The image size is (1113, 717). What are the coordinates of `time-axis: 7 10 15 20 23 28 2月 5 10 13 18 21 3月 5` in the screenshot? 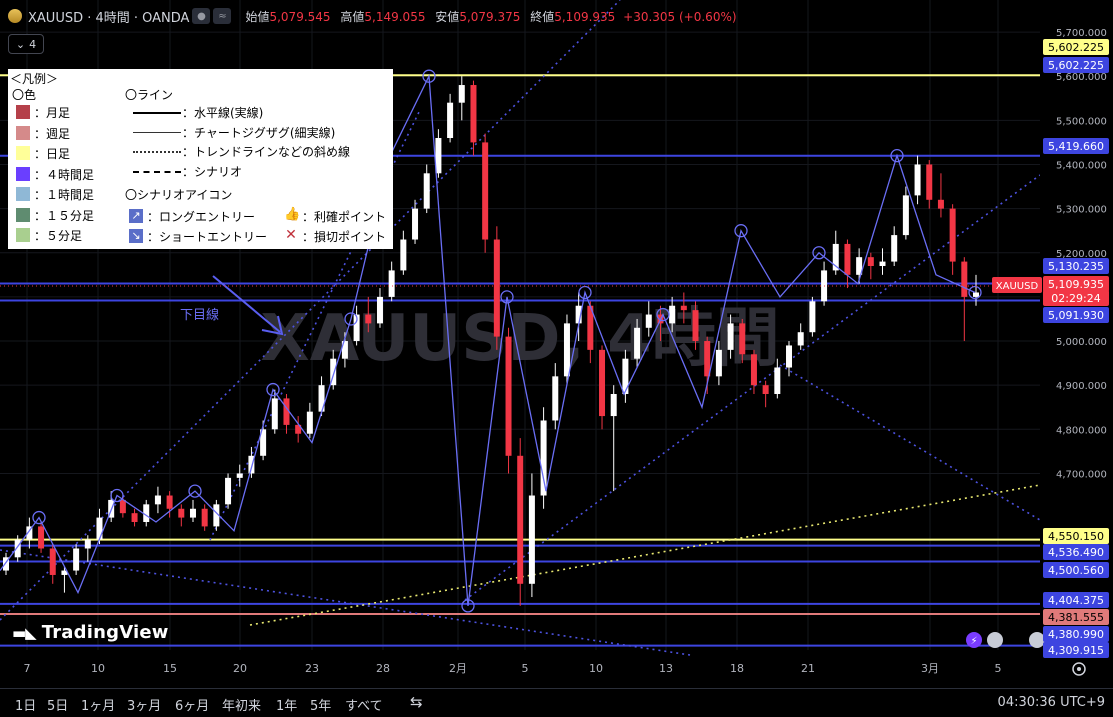 It's located at (513, 668).